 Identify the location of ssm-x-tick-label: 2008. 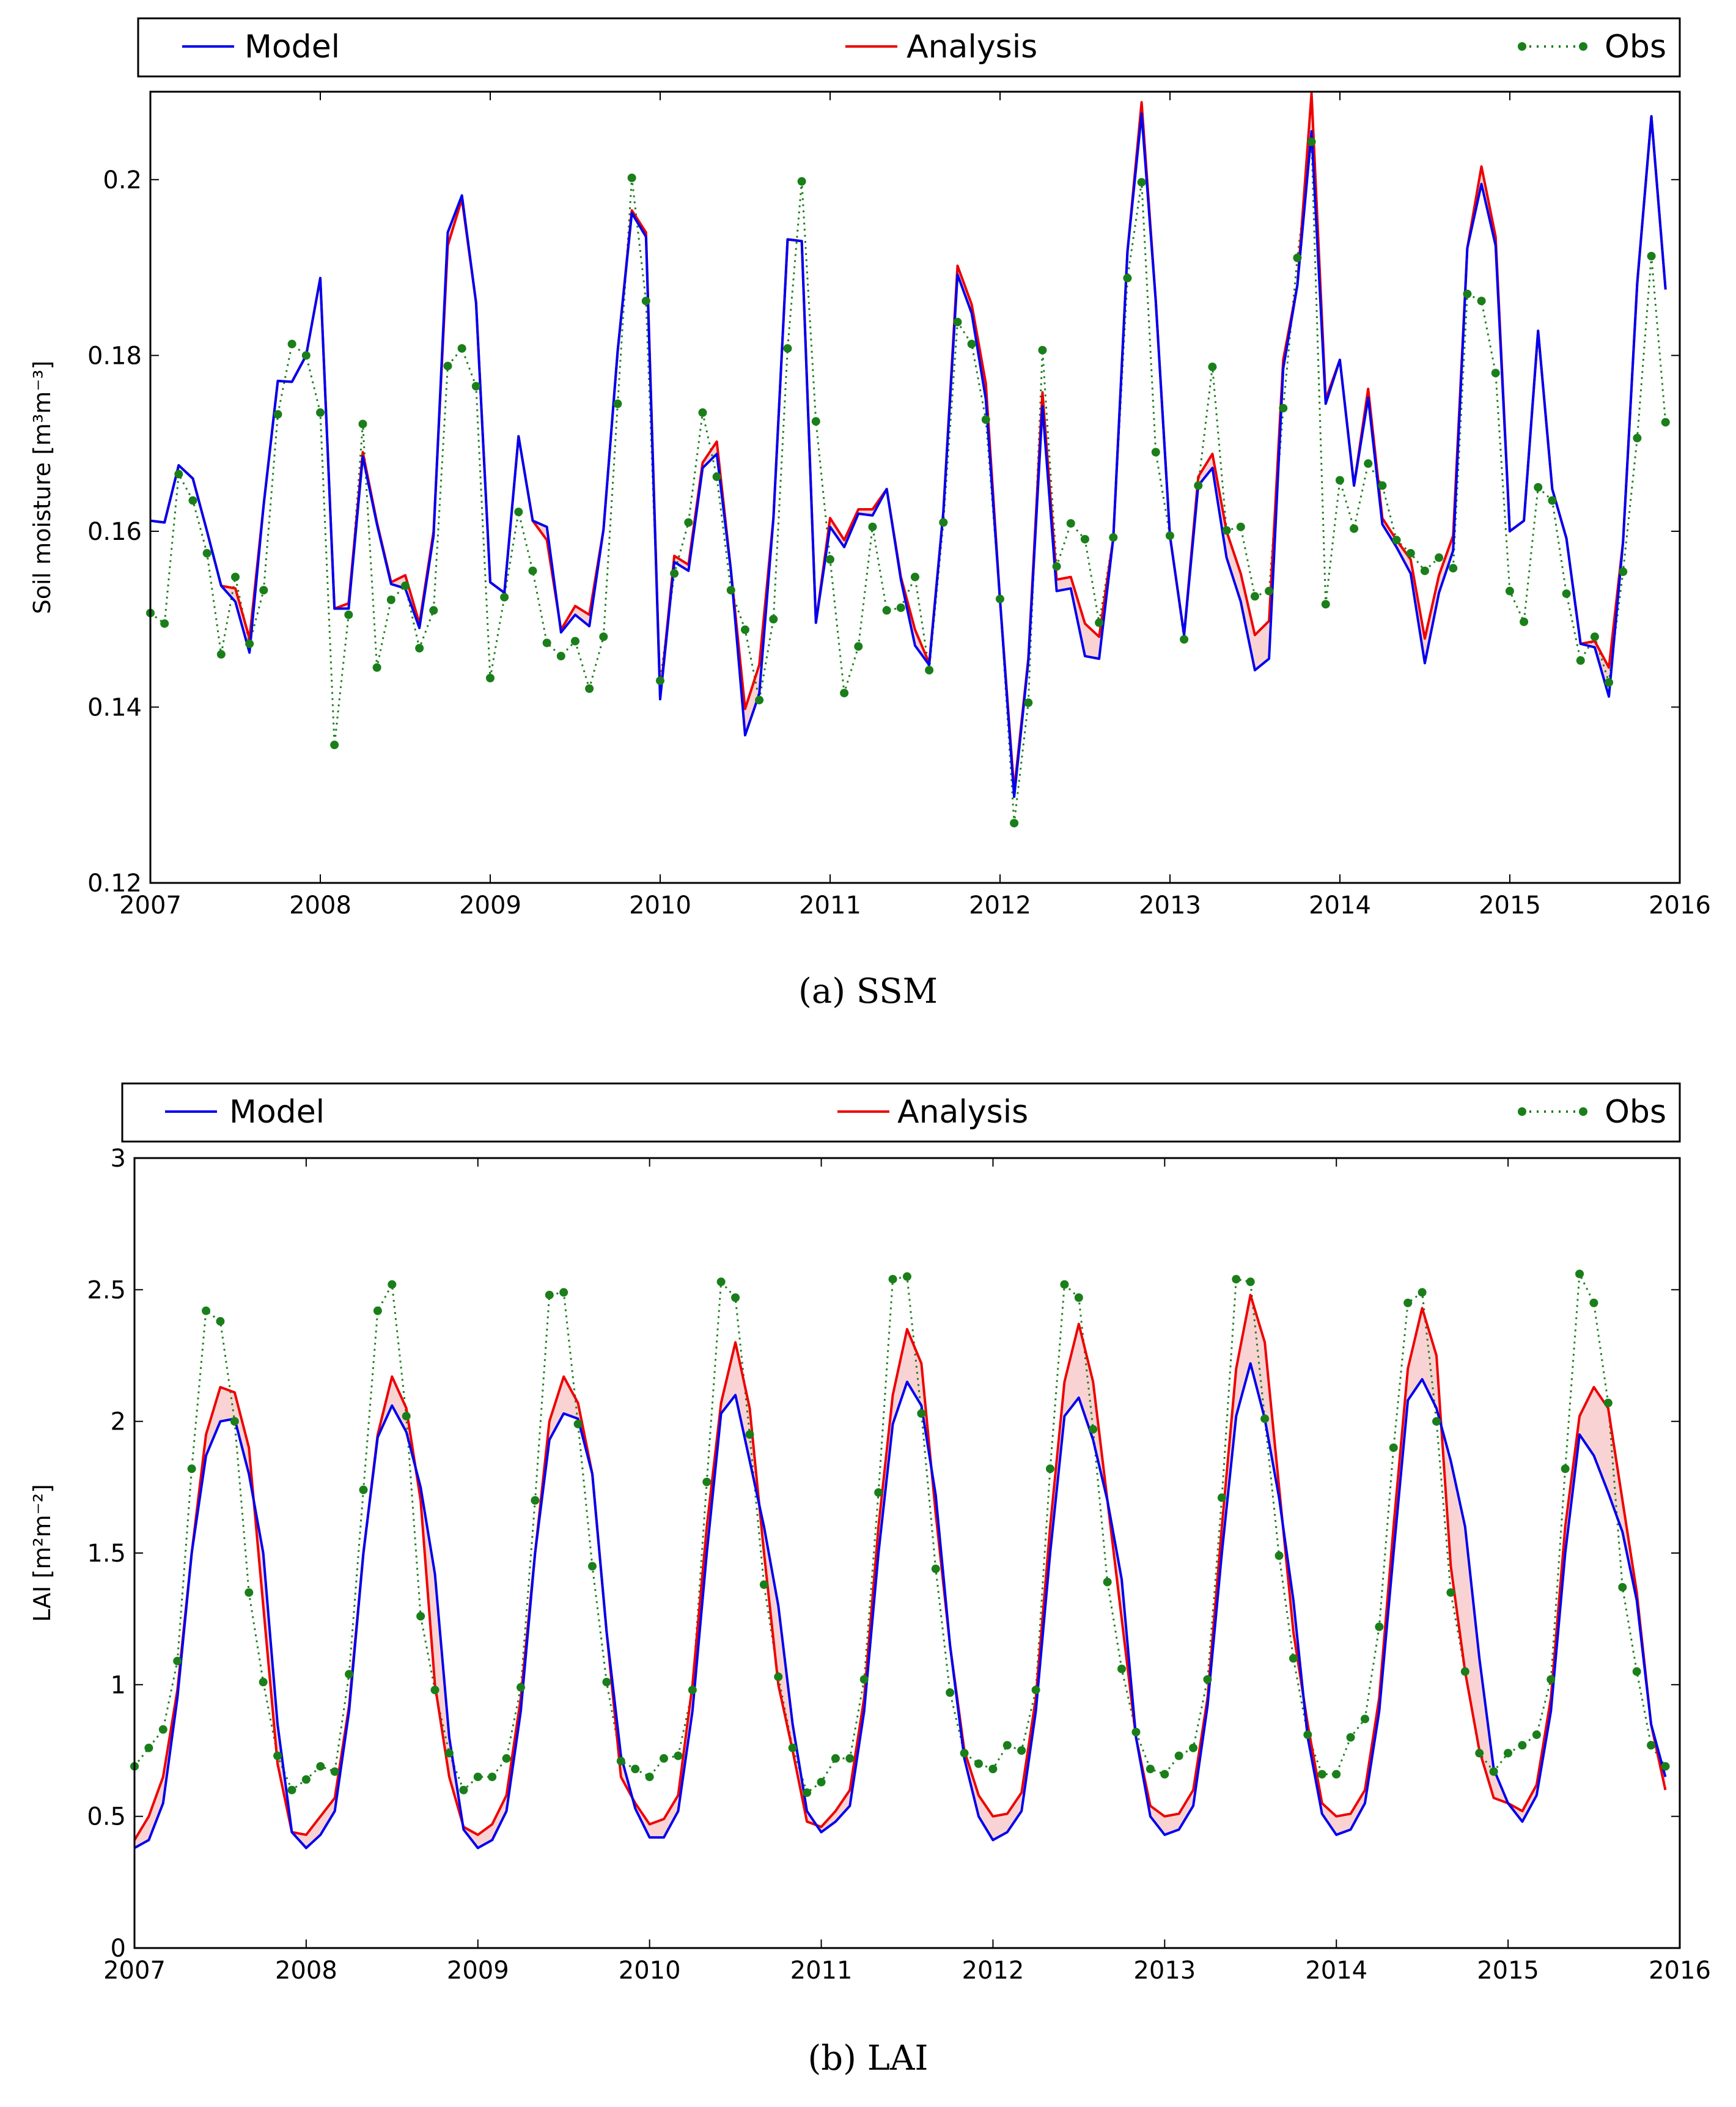
(320, 905).